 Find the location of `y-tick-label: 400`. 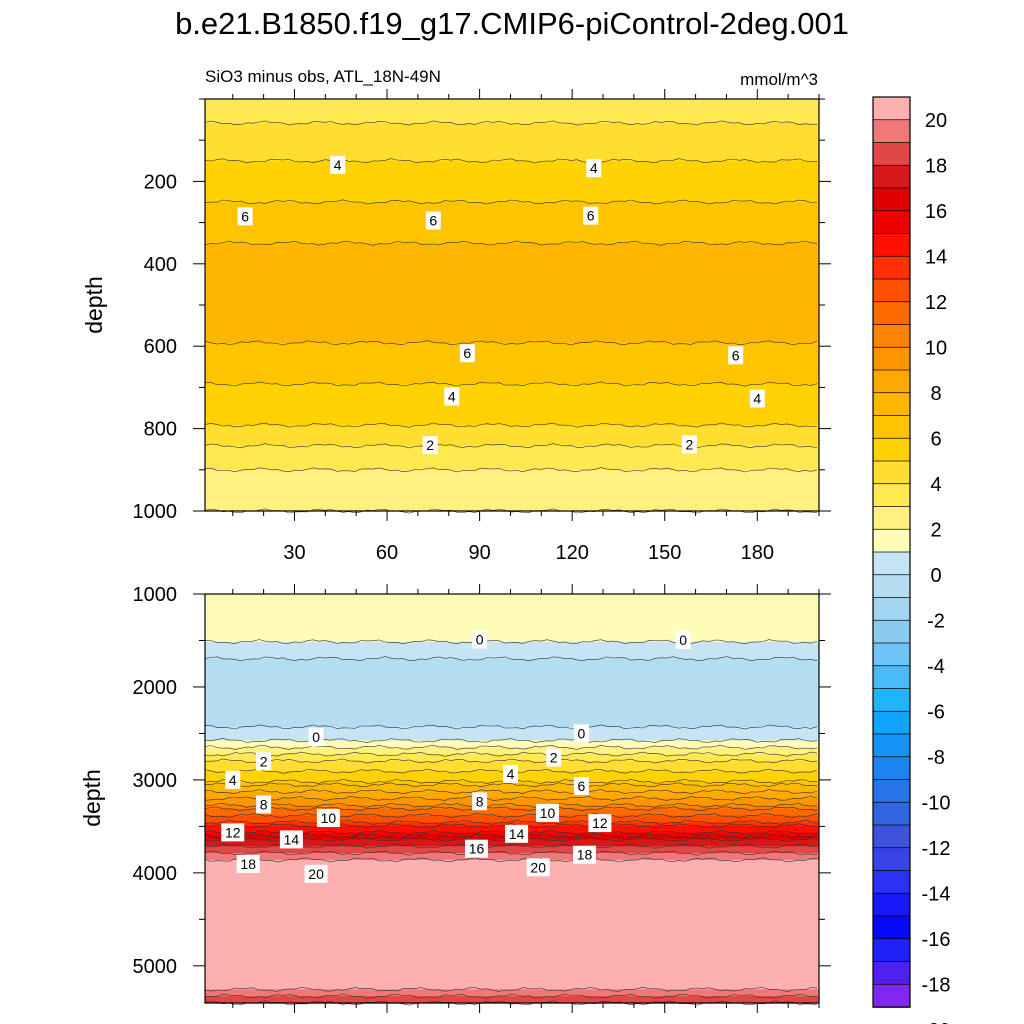

y-tick-label: 400 is located at coordinates (160, 265).